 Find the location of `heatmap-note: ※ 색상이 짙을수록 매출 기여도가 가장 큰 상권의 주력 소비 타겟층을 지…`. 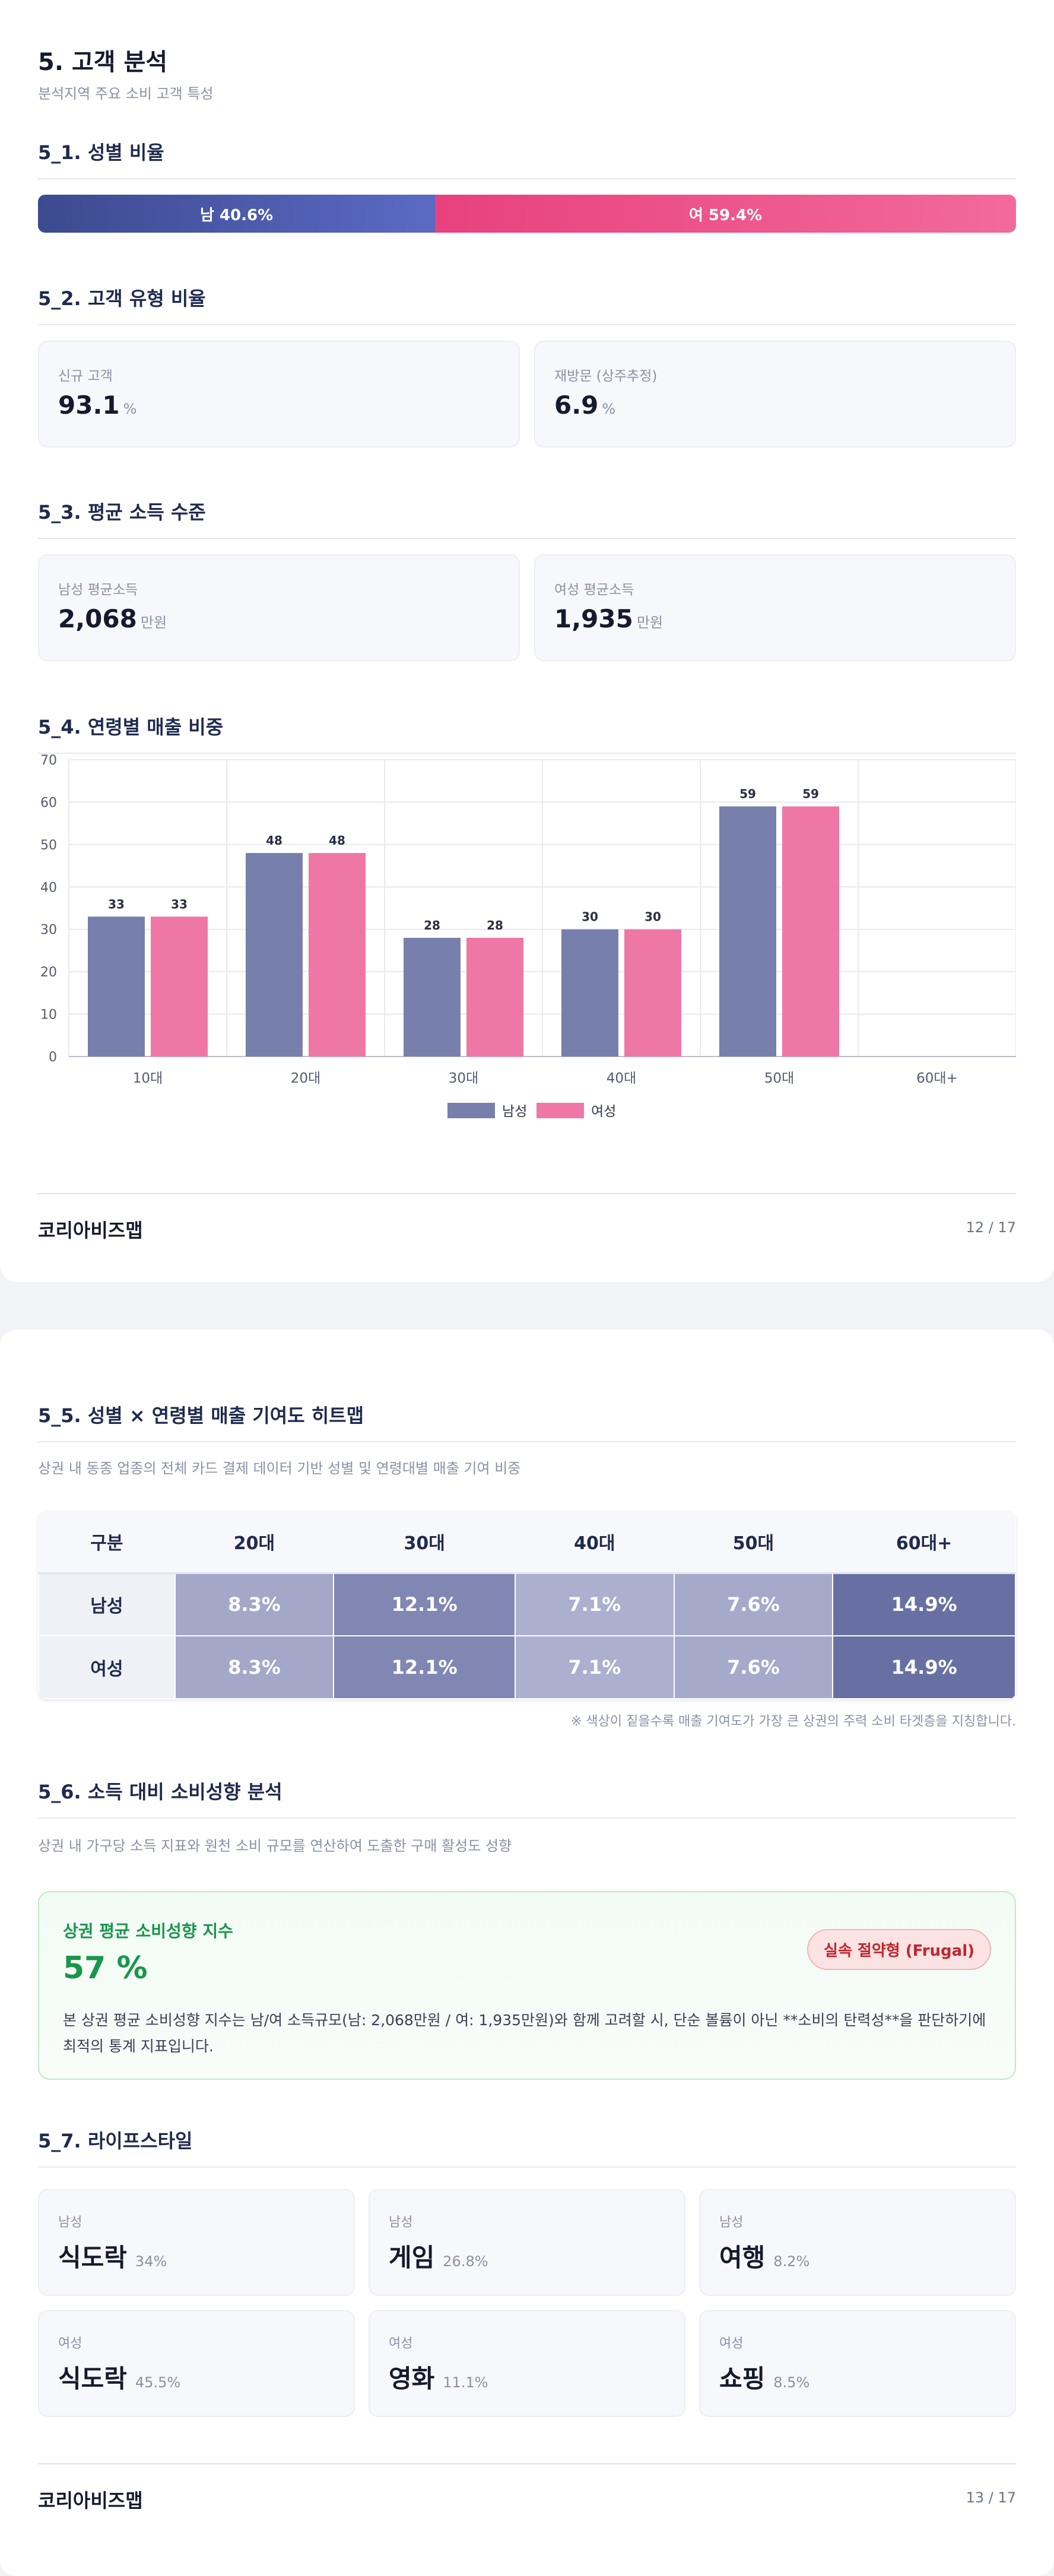

heatmap-note: ※ 색상이 짙을수록 매출 기여도가 가장 큰 상권의 주력 소비 타겟층을 지… is located at coordinates (793, 1721).